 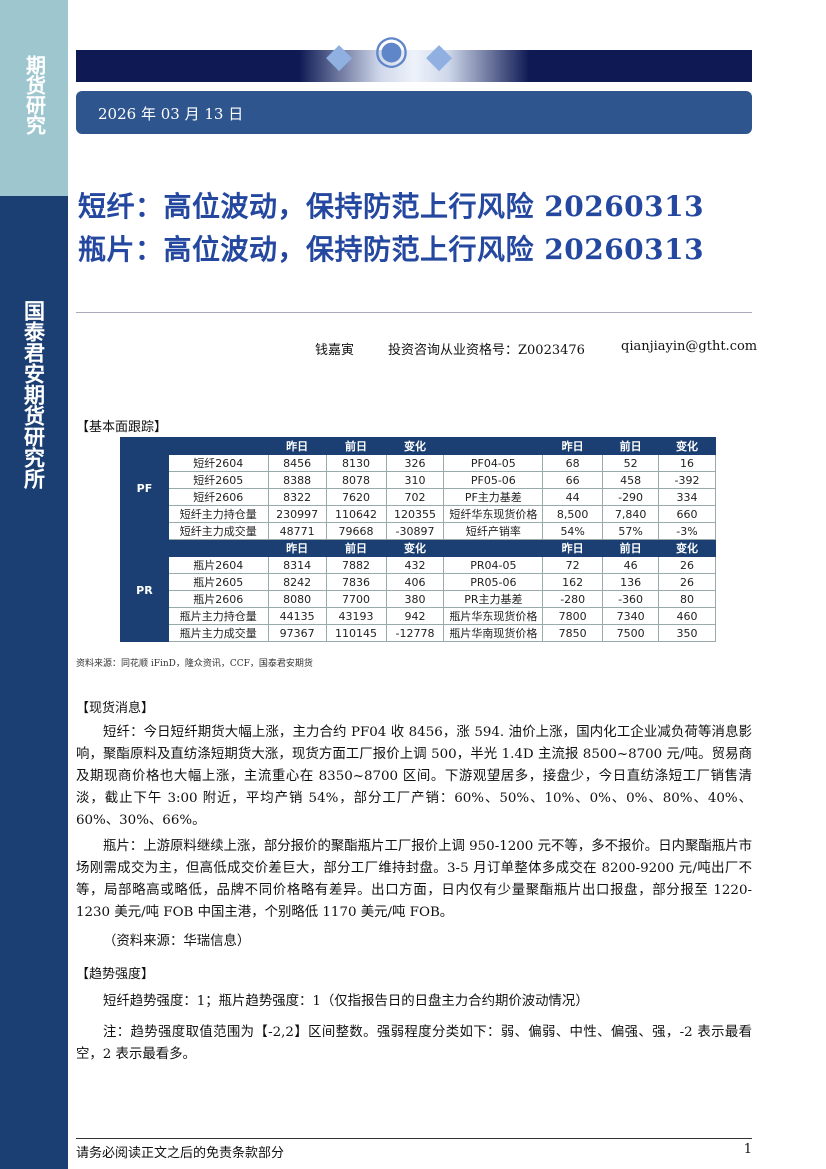 I want to click on table-cell: 57%, so click(x=631, y=531).